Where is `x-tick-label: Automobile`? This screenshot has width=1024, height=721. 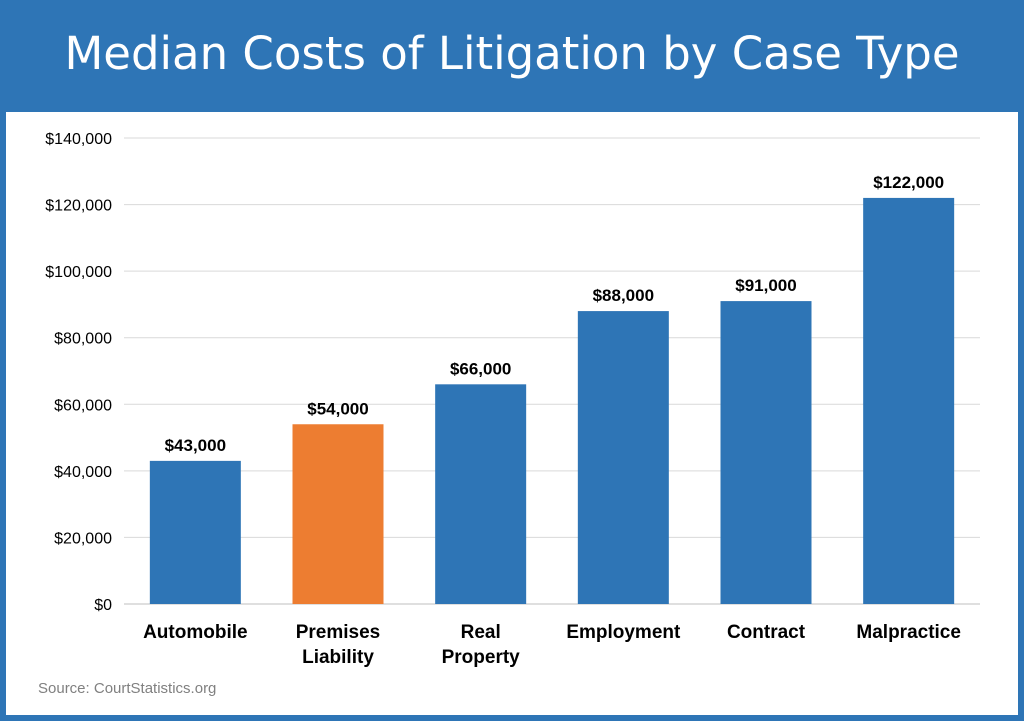
x-tick-label: Automobile is located at coordinates (195, 632).